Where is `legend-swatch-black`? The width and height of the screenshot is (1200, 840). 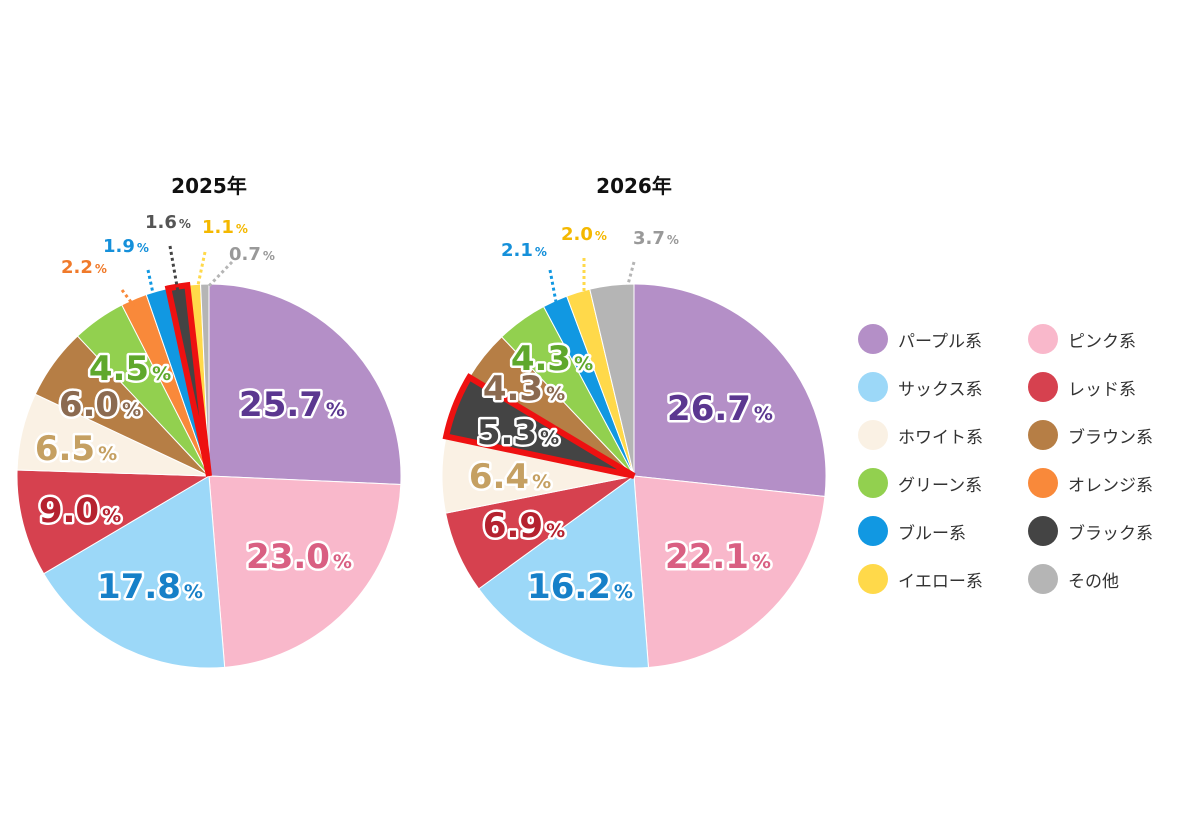
legend-swatch-black is located at coordinates (1043, 531).